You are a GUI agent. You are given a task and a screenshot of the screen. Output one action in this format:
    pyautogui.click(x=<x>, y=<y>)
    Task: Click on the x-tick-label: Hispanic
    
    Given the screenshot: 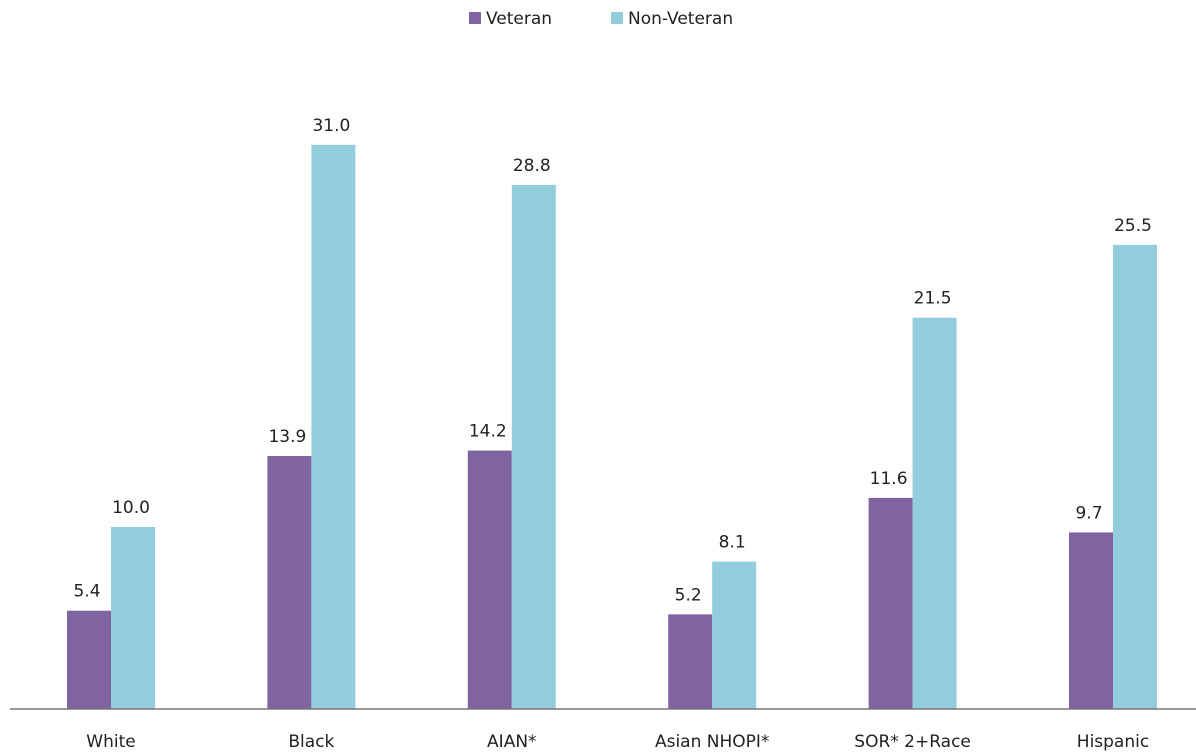 What is the action you would take?
    pyautogui.click(x=1113, y=742)
    